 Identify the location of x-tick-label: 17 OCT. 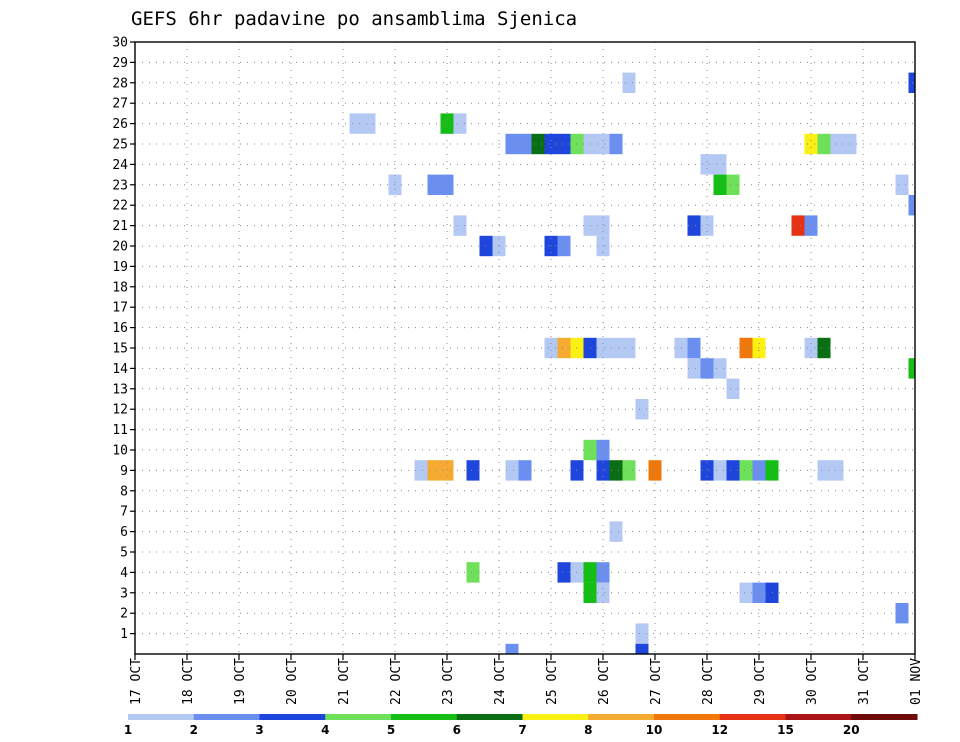
(136, 681).